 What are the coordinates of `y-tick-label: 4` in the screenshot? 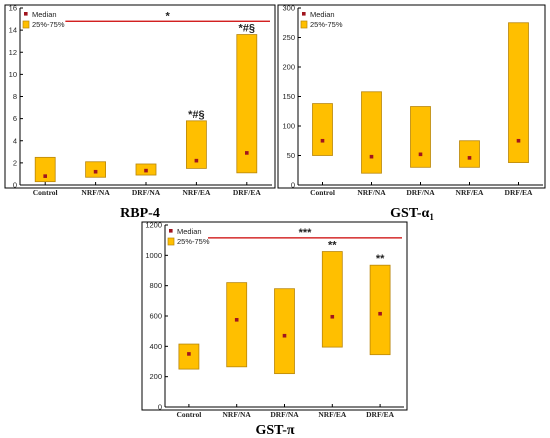 It's located at (15, 140).